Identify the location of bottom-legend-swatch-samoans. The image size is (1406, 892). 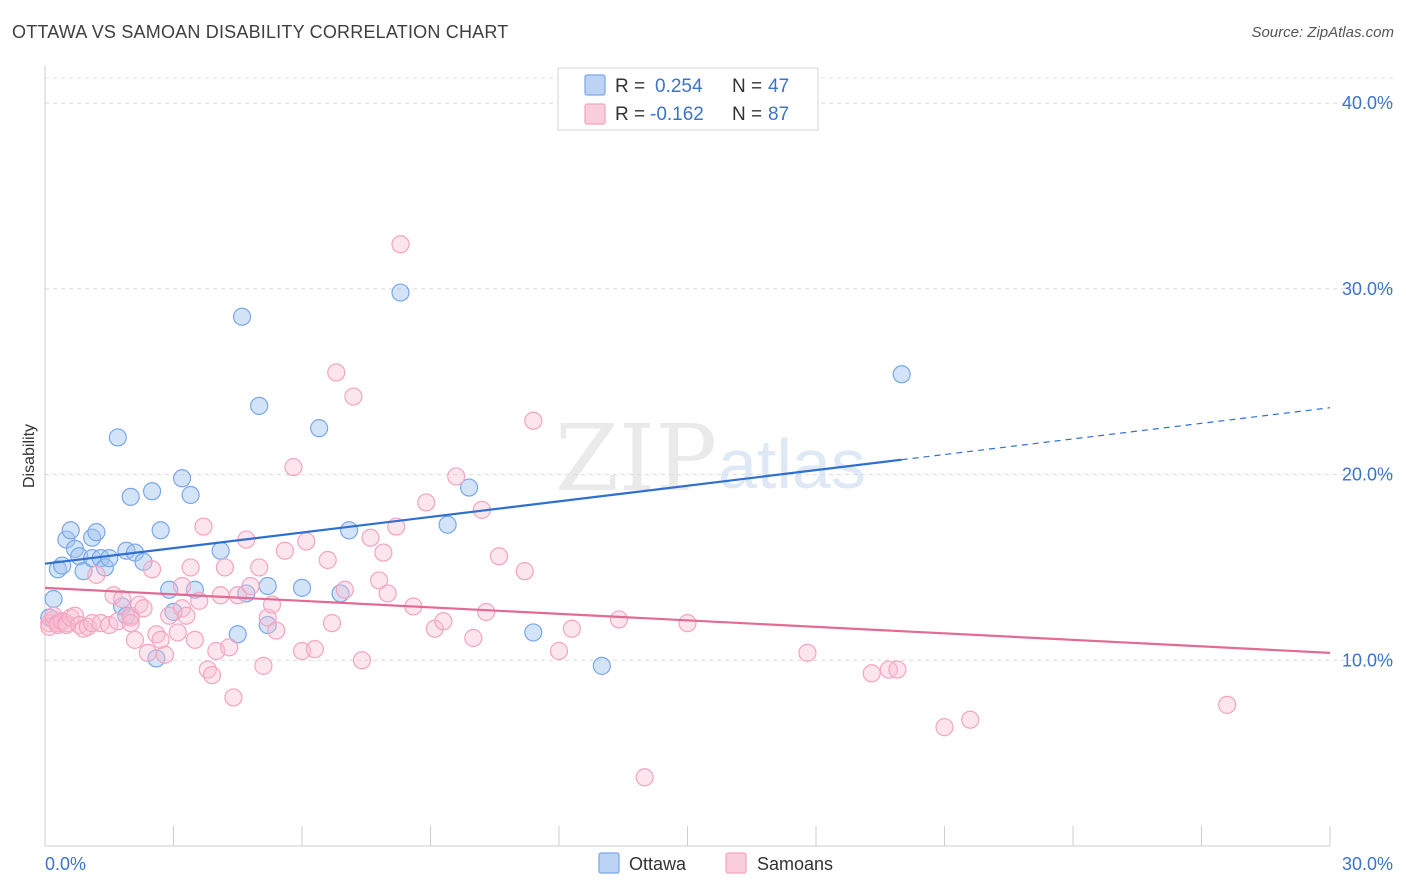
(736, 863).